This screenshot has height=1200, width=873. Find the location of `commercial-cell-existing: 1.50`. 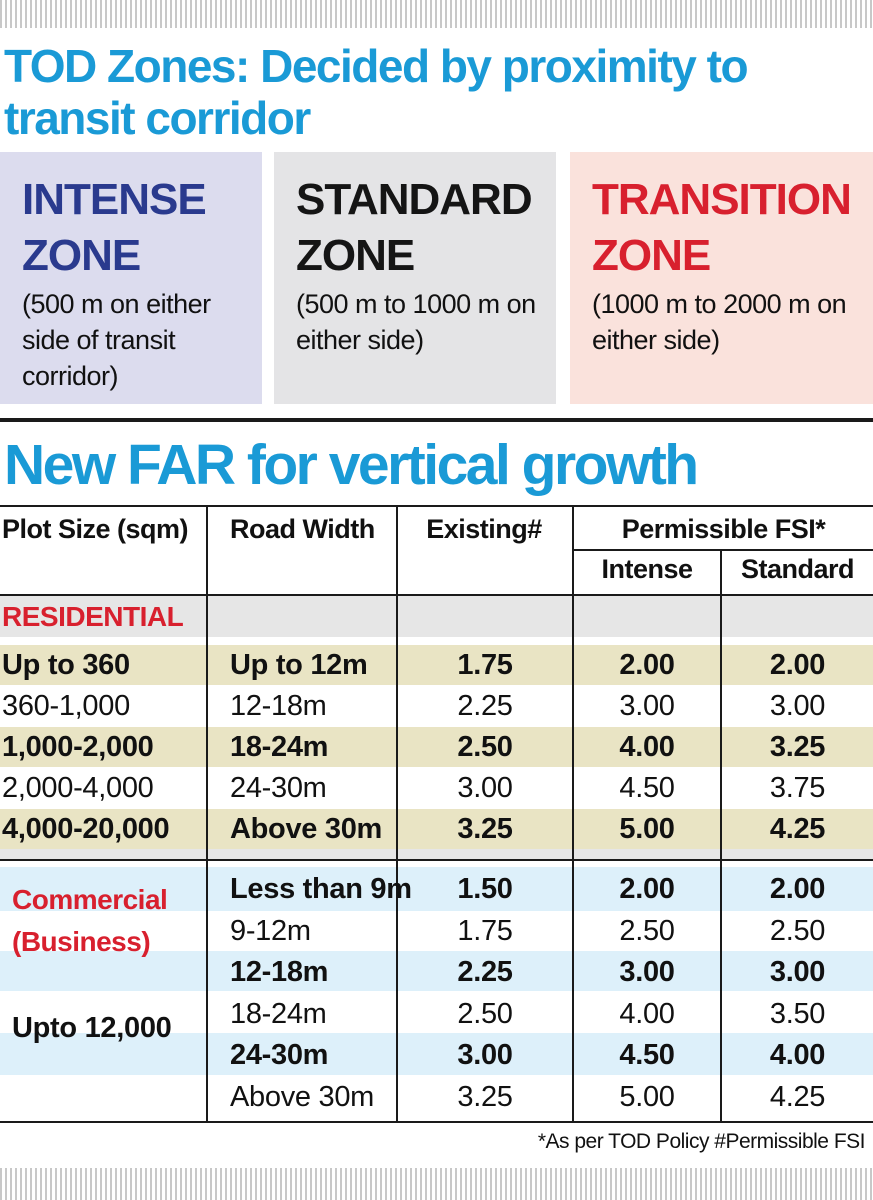

commercial-cell-existing: 1.50 is located at coordinates (485, 889).